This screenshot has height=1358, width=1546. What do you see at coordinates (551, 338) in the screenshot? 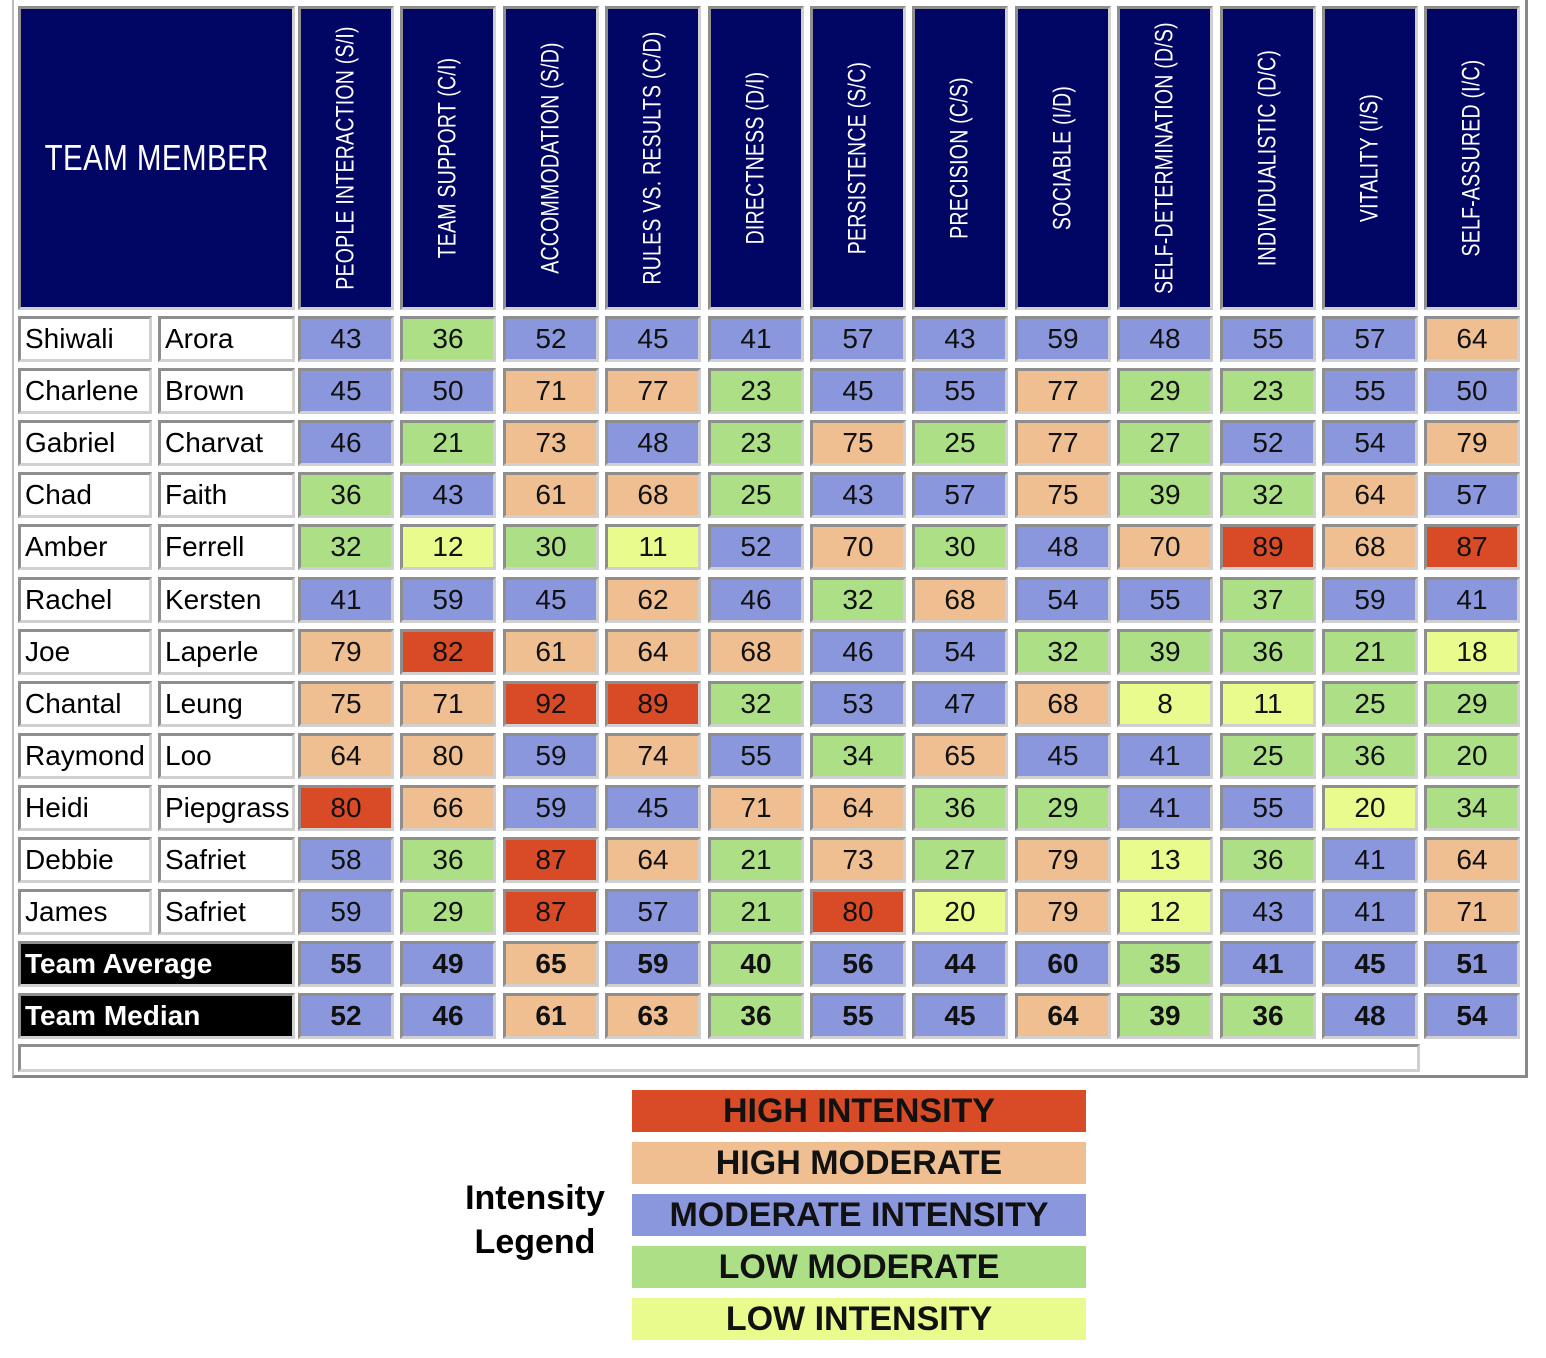
I see `score-value: 52` at bounding box center [551, 338].